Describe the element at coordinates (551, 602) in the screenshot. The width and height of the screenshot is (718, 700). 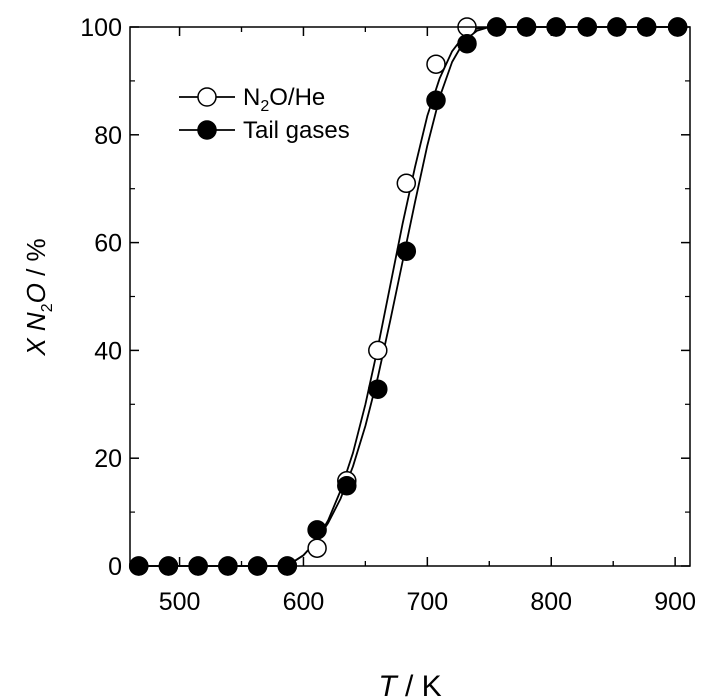
I see `x-tick-label: 800` at that location.